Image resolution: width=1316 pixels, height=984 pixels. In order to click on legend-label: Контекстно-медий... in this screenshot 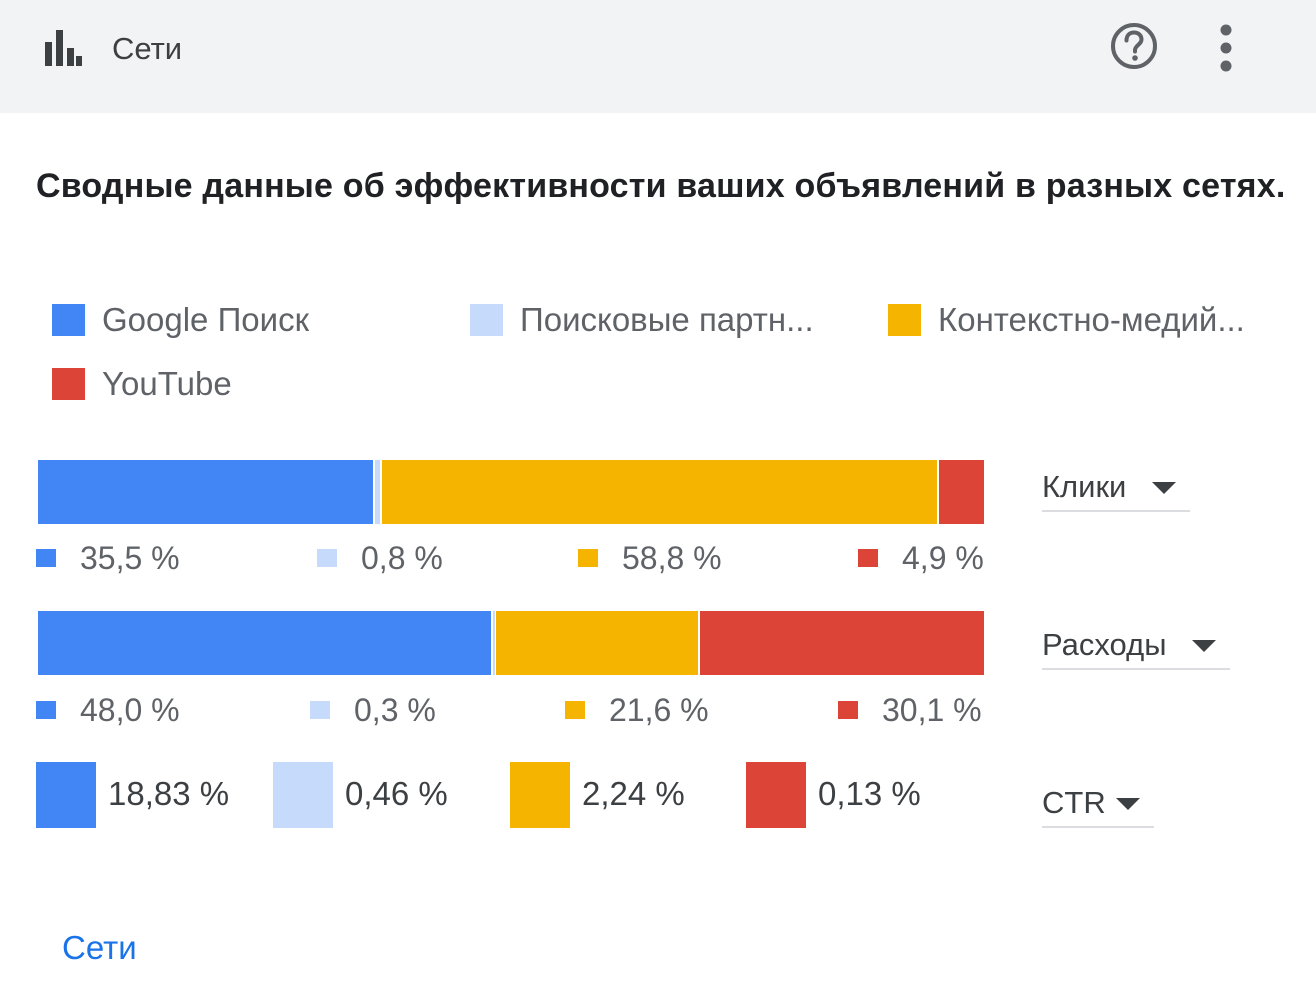, I will do `click(1091, 319)`.